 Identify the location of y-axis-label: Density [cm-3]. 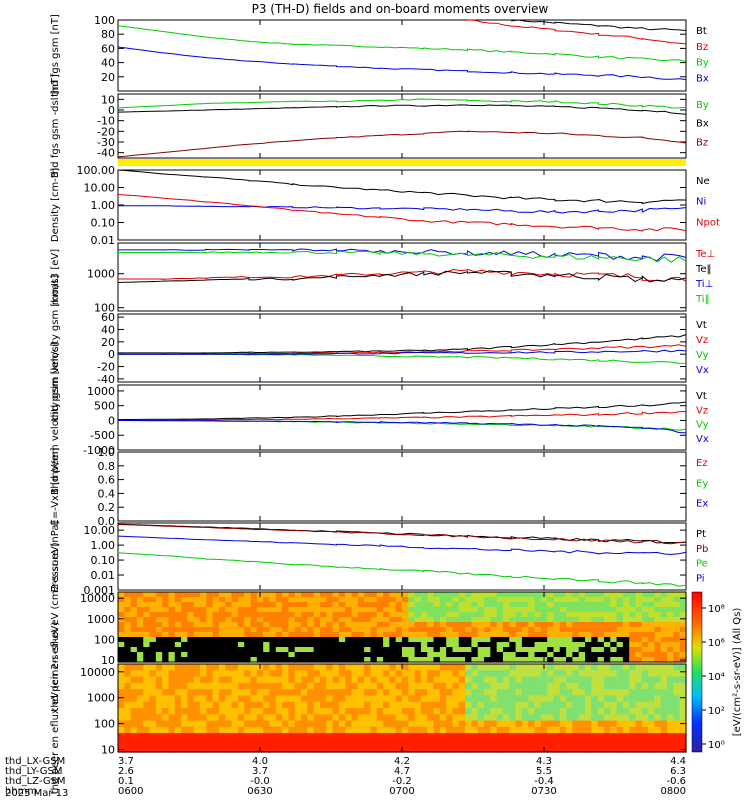
(55, 205).